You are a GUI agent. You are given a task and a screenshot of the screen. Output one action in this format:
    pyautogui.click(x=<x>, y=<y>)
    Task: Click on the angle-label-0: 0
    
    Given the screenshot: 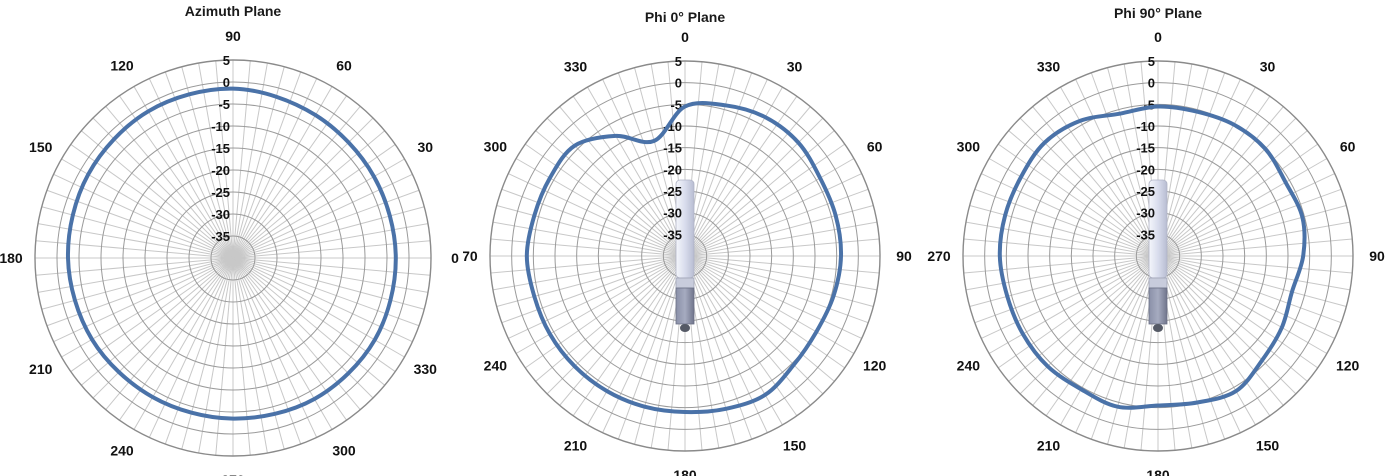 What is the action you would take?
    pyautogui.click(x=1158, y=37)
    